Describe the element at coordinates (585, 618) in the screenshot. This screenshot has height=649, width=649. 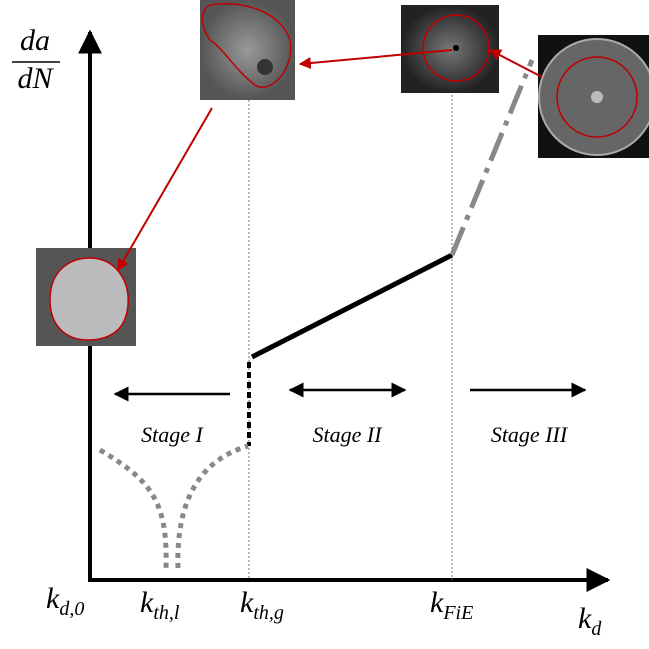
I see `x-axis-main: k` at that location.